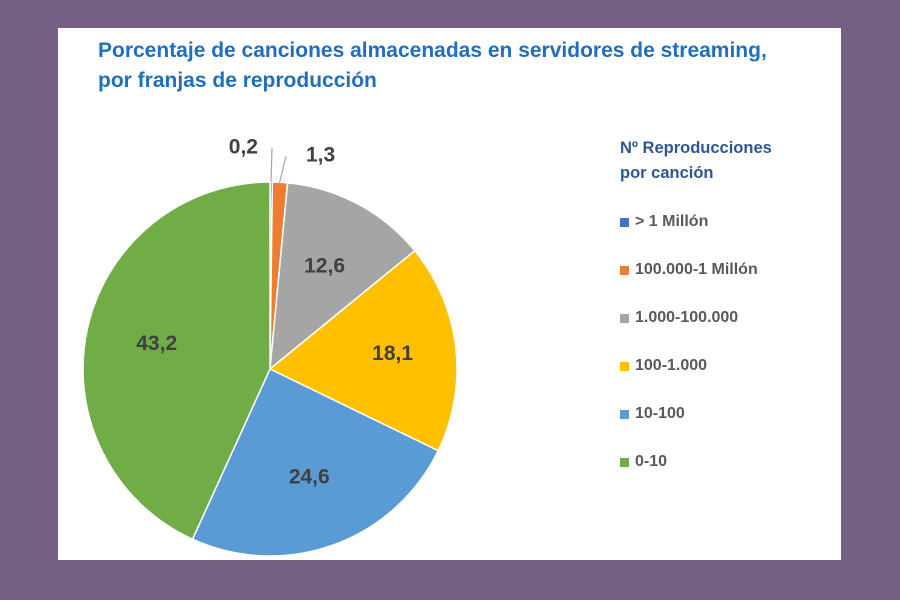  What do you see at coordinates (156, 343) in the screenshot?
I see `data-label-5: 43,2` at bounding box center [156, 343].